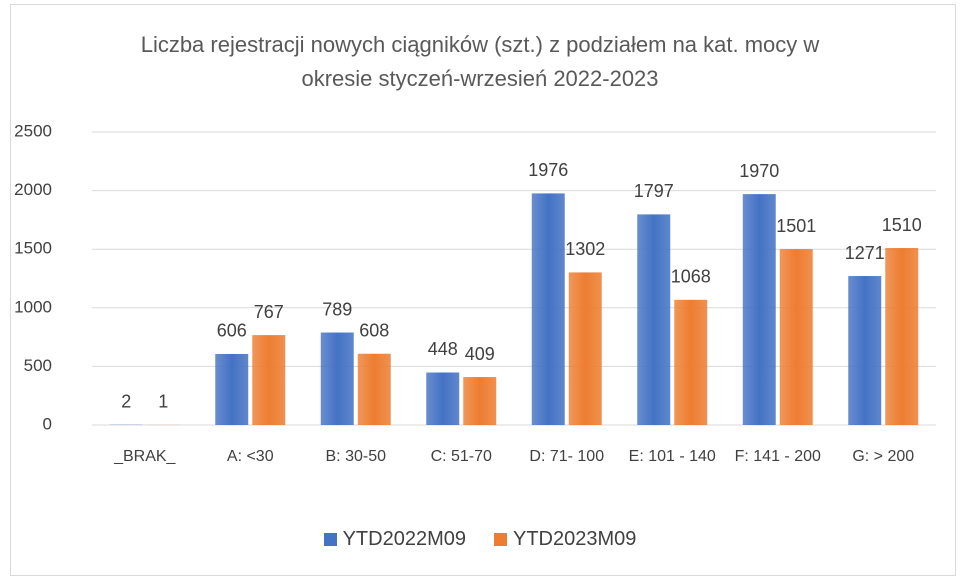  I want to click on legend: YTD2022M09 YTD2023M09, so click(480, 539).